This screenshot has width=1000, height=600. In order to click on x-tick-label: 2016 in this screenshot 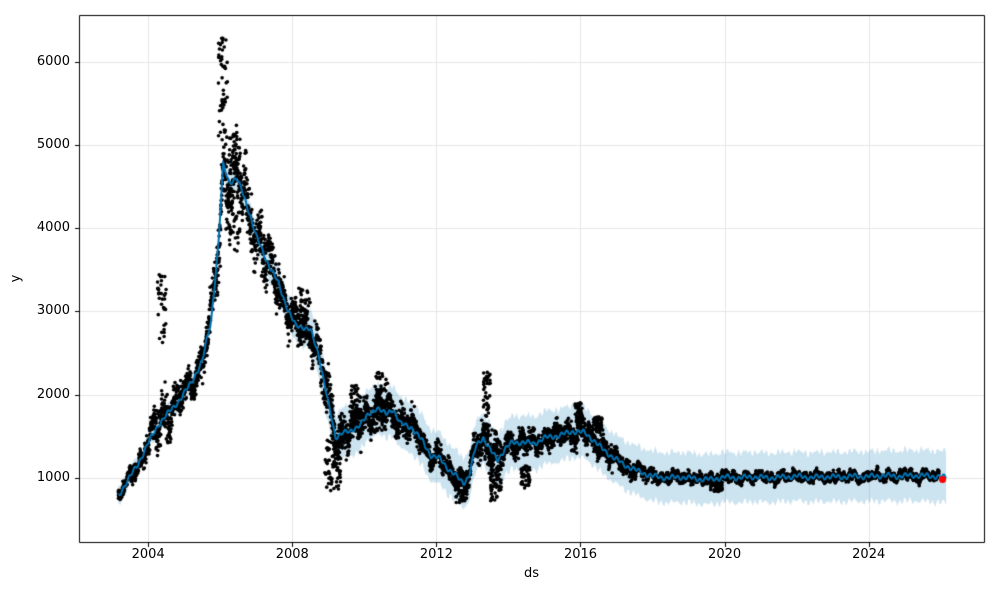, I will do `click(580, 554)`.